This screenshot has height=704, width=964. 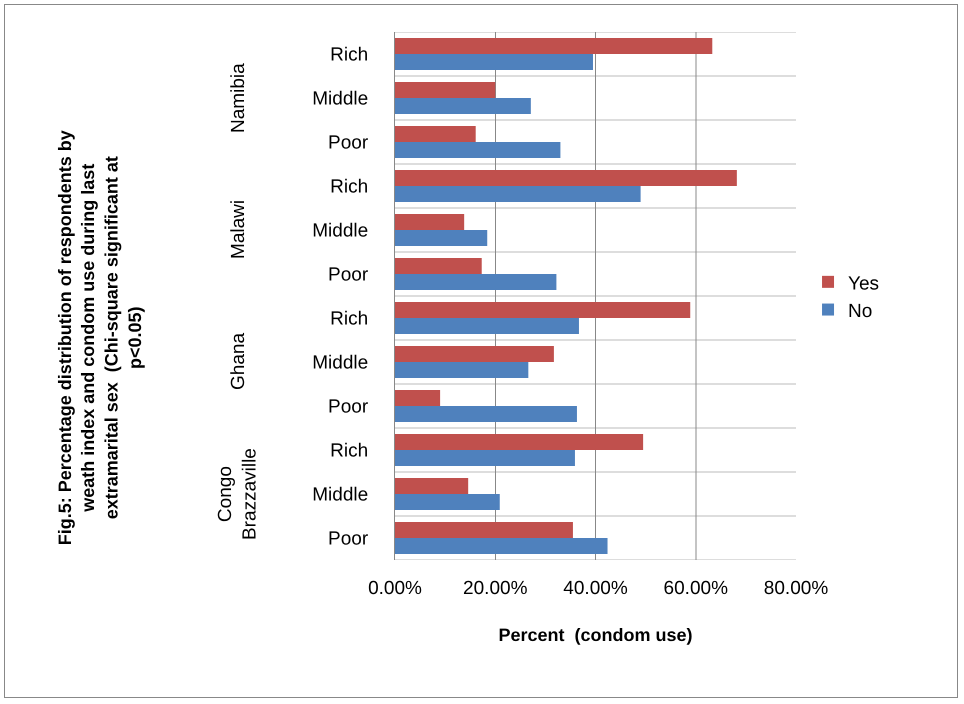 What do you see at coordinates (860, 311) in the screenshot?
I see `legend-label: No` at bounding box center [860, 311].